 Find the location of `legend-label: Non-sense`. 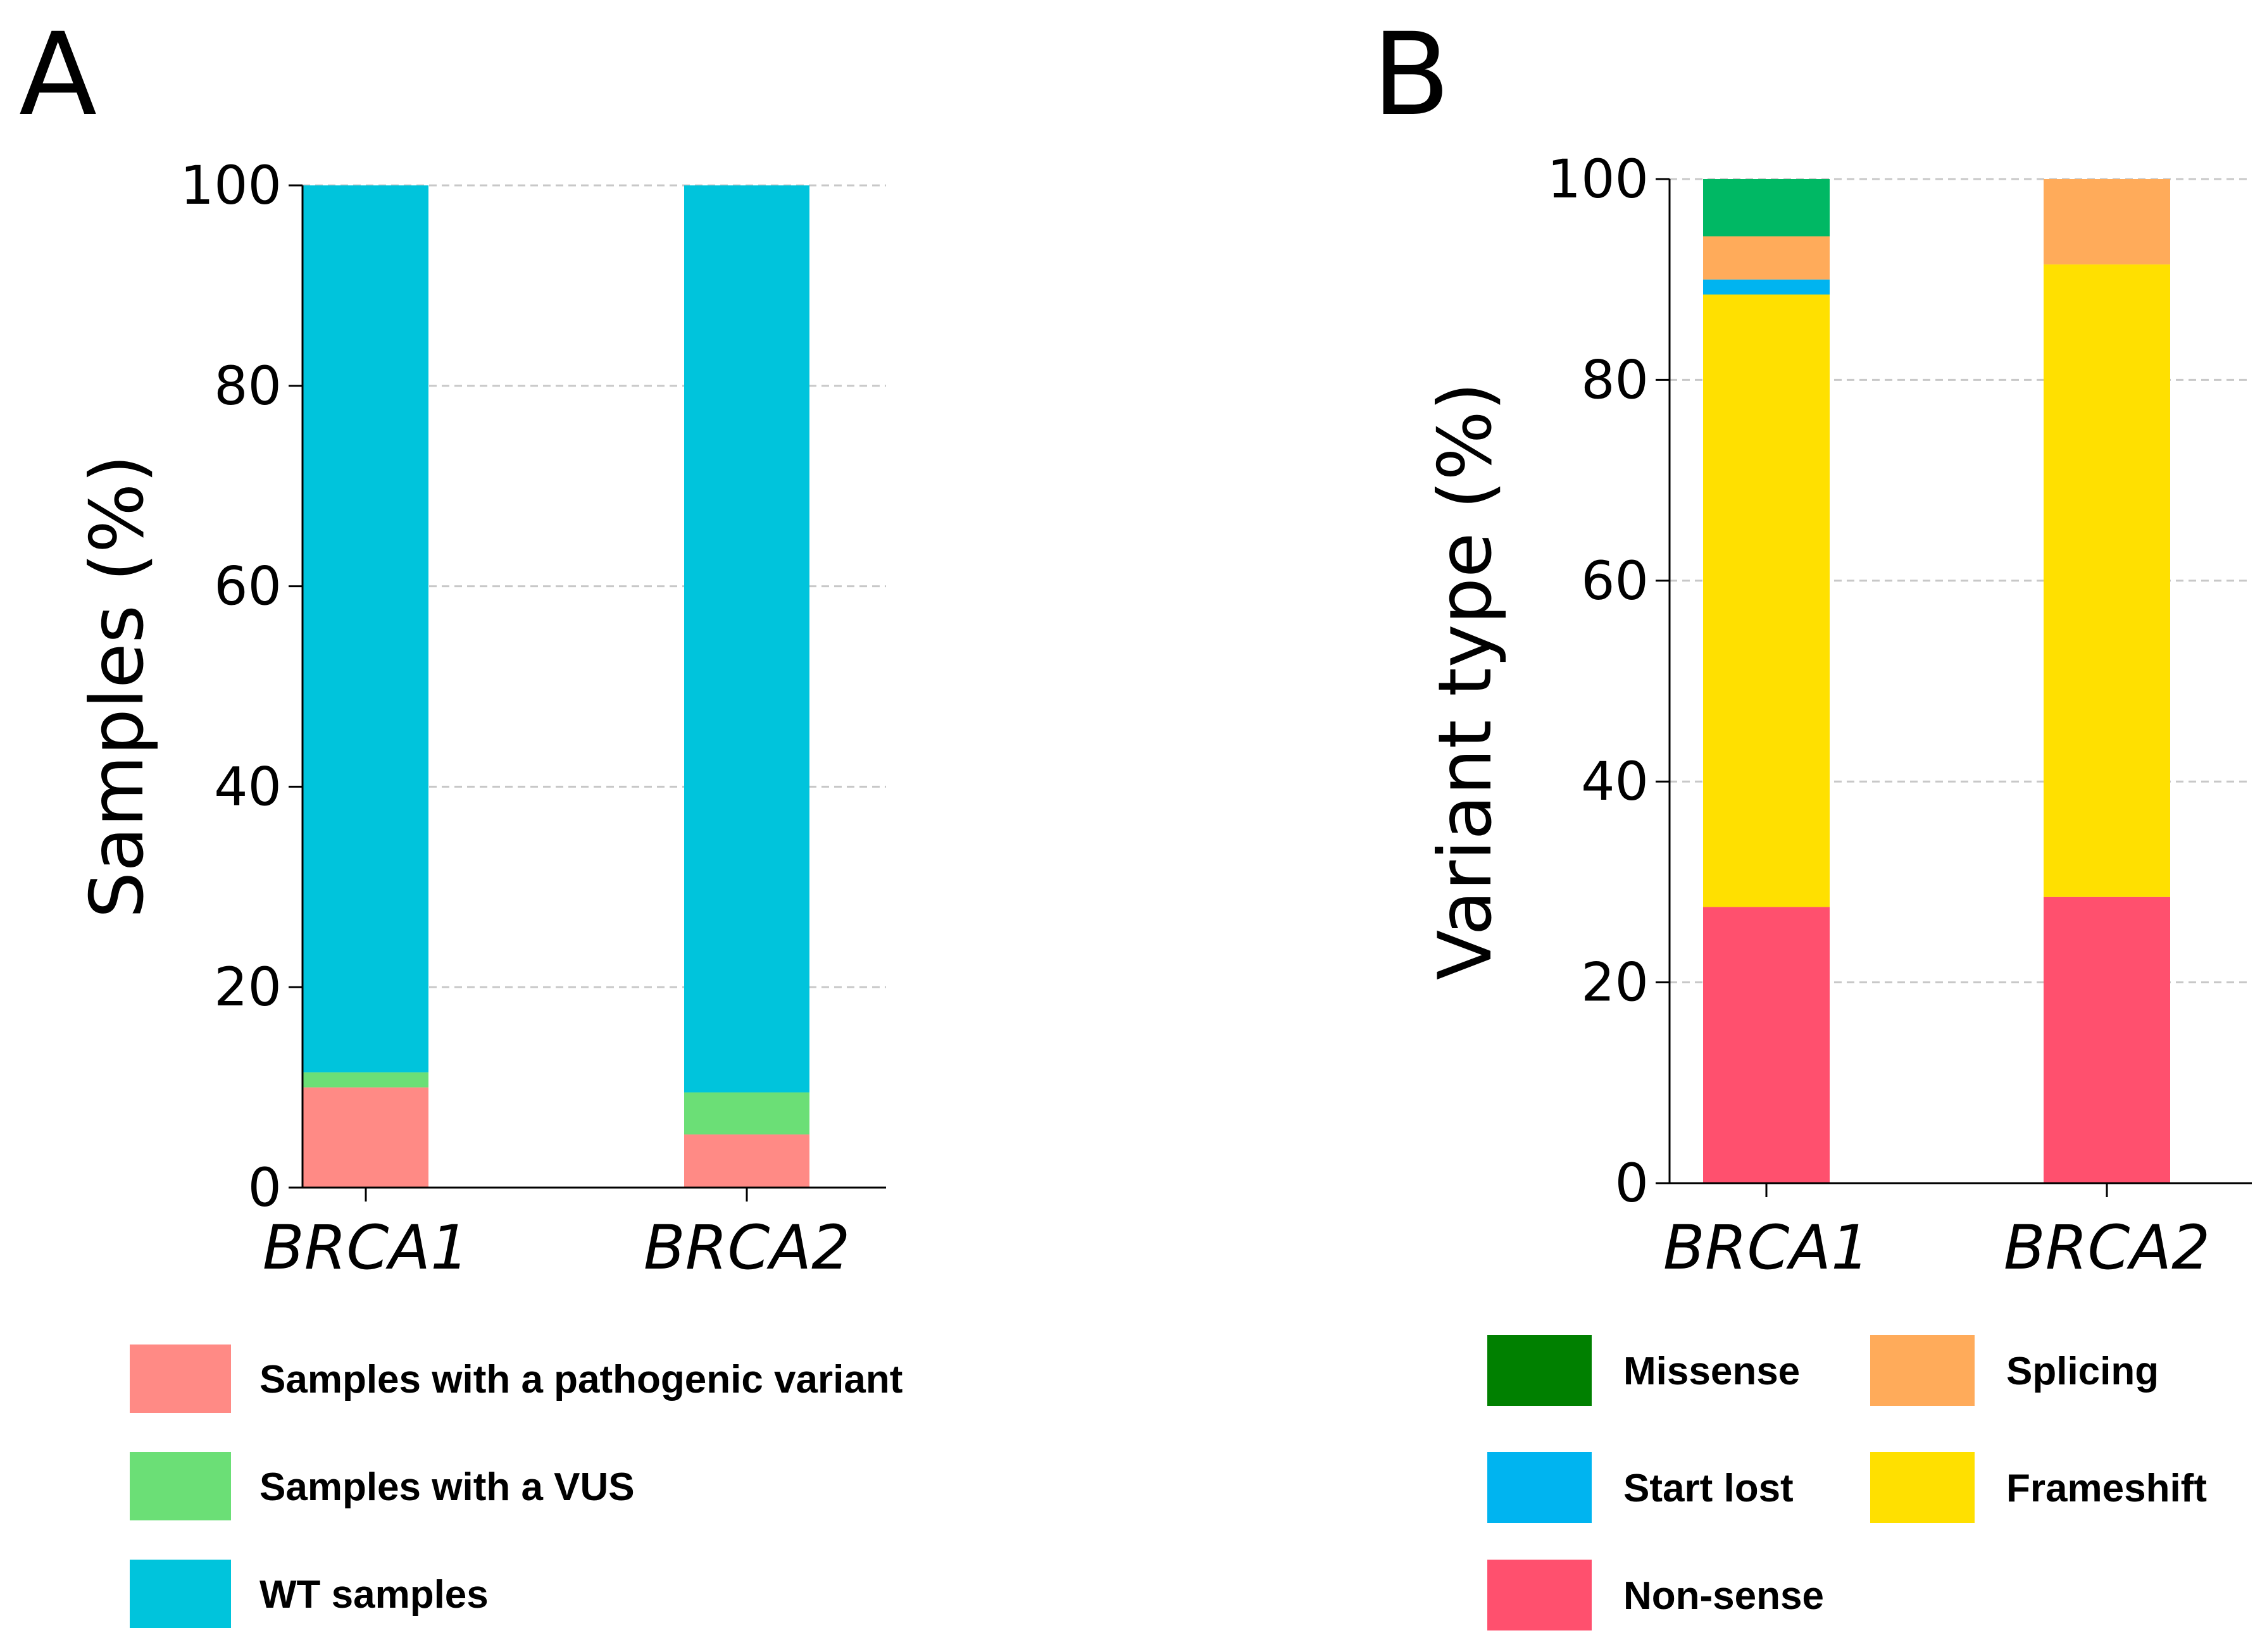

legend-label: Non-sense is located at coordinates (1723, 1596).